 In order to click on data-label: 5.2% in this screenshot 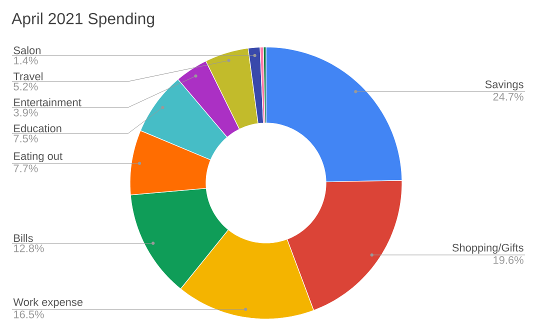, I will do `click(26, 86)`.